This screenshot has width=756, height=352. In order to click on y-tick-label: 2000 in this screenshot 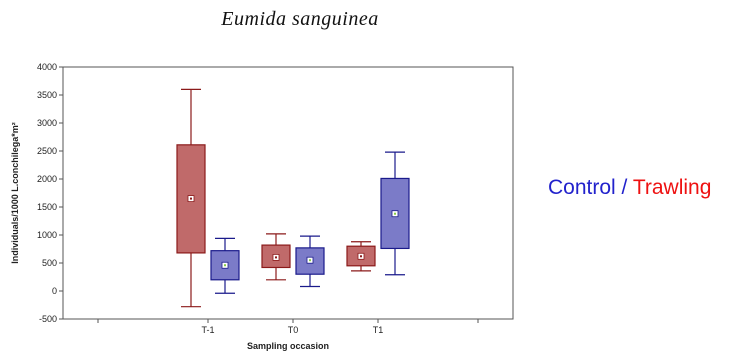, I will do `click(47, 179)`.